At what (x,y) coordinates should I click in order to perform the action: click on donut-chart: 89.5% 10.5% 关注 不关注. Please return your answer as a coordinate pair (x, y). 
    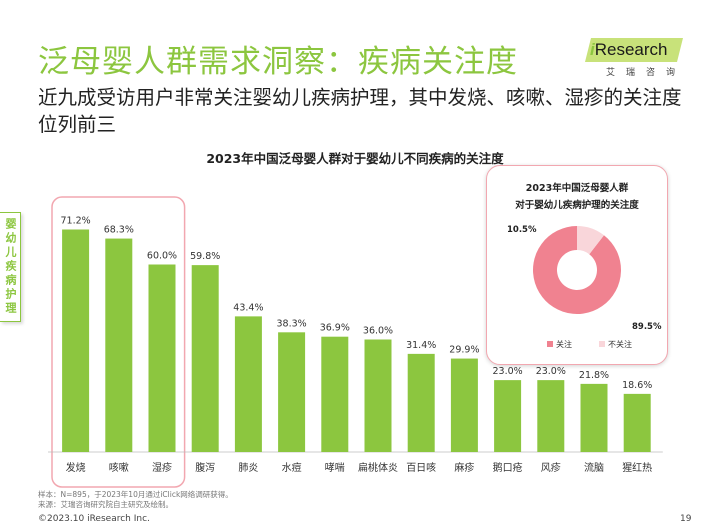
    Looking at the image, I should click on (584, 287).